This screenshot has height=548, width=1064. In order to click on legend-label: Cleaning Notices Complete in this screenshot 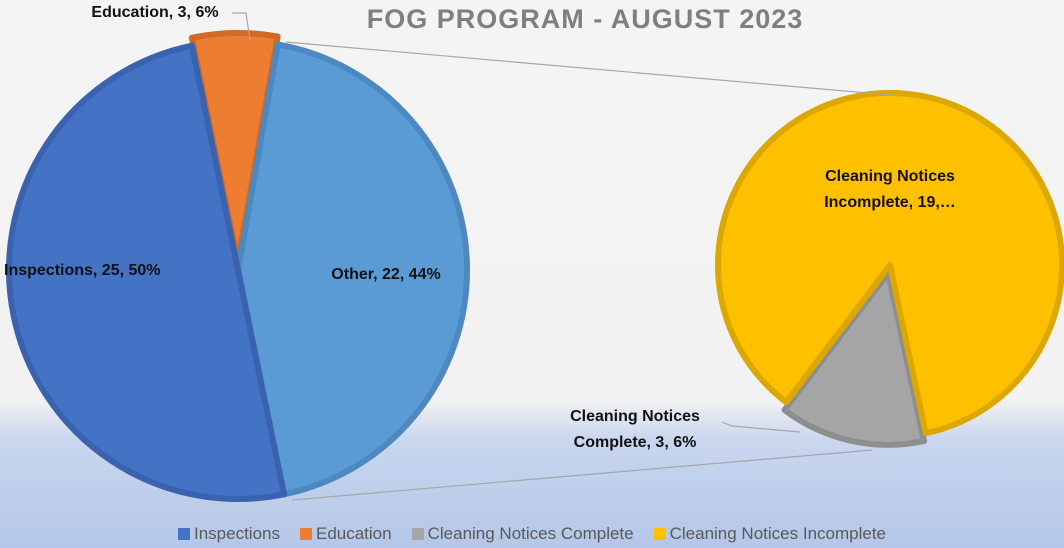, I will do `click(530, 533)`.